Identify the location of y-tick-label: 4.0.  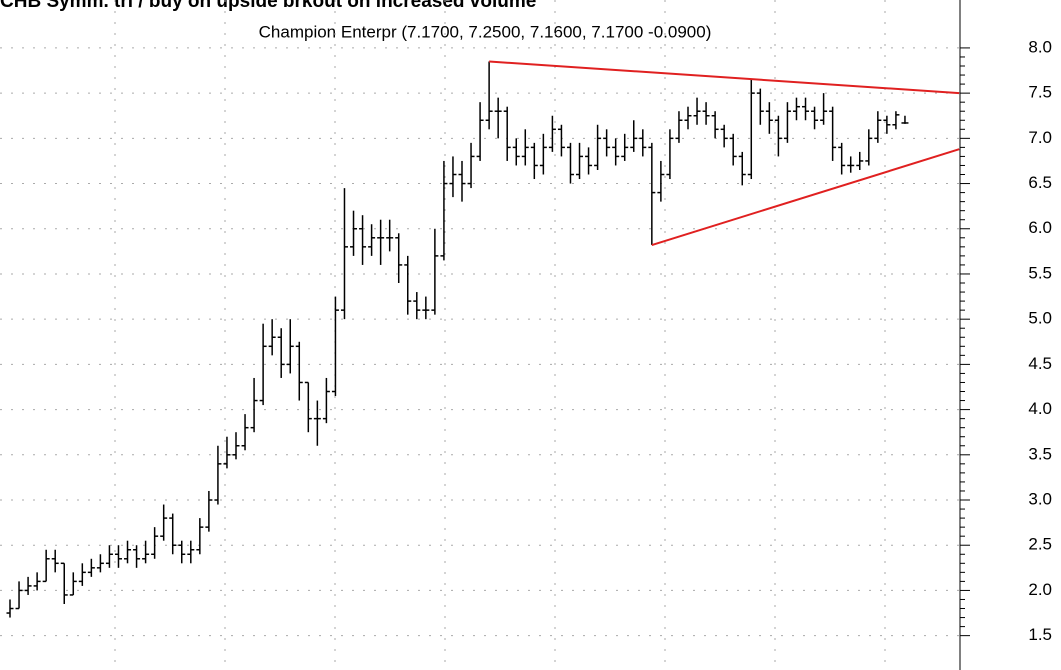
(1040, 408).